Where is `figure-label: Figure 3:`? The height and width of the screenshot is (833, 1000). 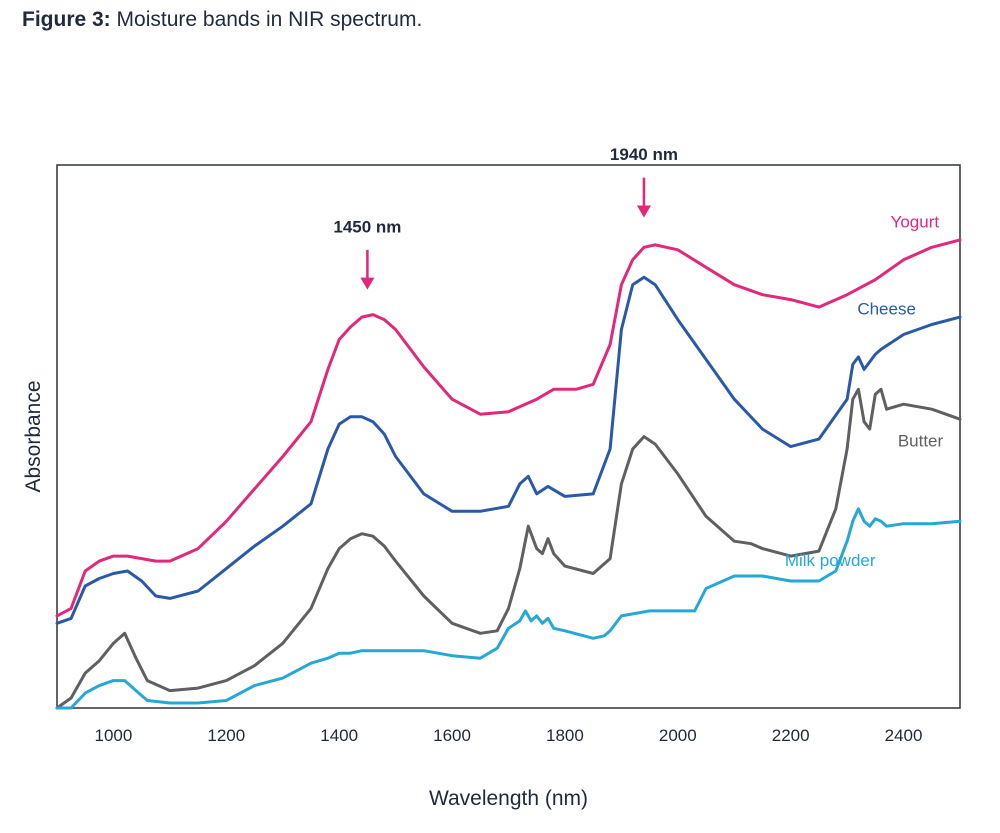
figure-label: Figure 3: is located at coordinates (66, 19).